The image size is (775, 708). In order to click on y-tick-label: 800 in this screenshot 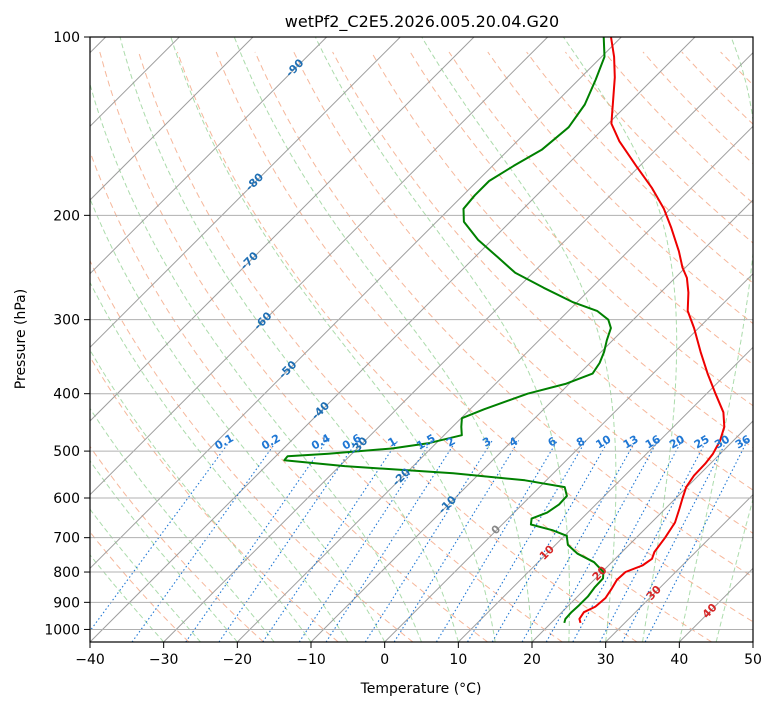, I will do `click(66, 573)`.